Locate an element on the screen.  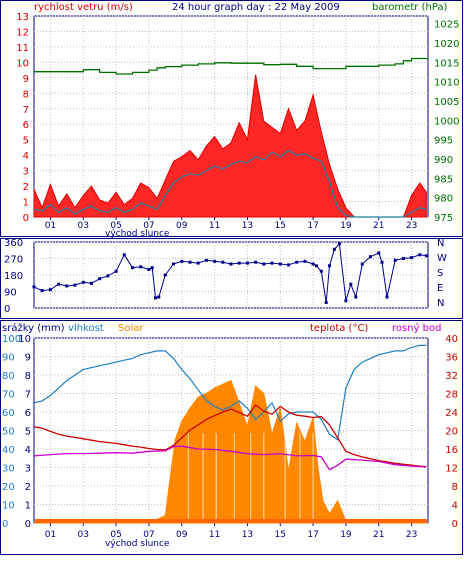
x-tick-label: 11 is located at coordinates (214, 226).